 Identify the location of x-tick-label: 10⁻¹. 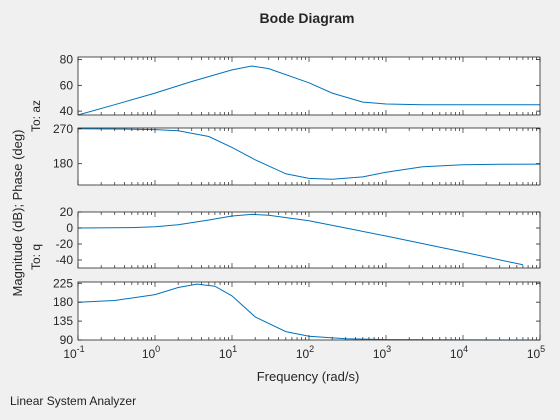
(73, 352).